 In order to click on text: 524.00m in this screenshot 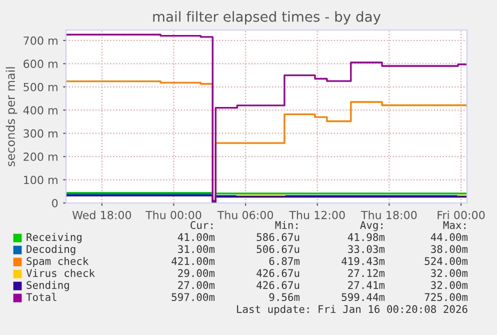, I will do `click(446, 261)`.